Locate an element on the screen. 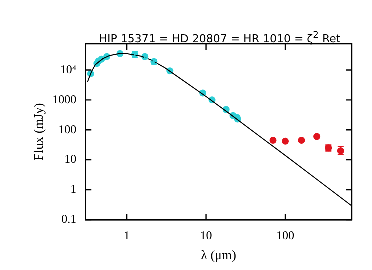  x-tick-label: 1 is located at coordinates (127, 235).